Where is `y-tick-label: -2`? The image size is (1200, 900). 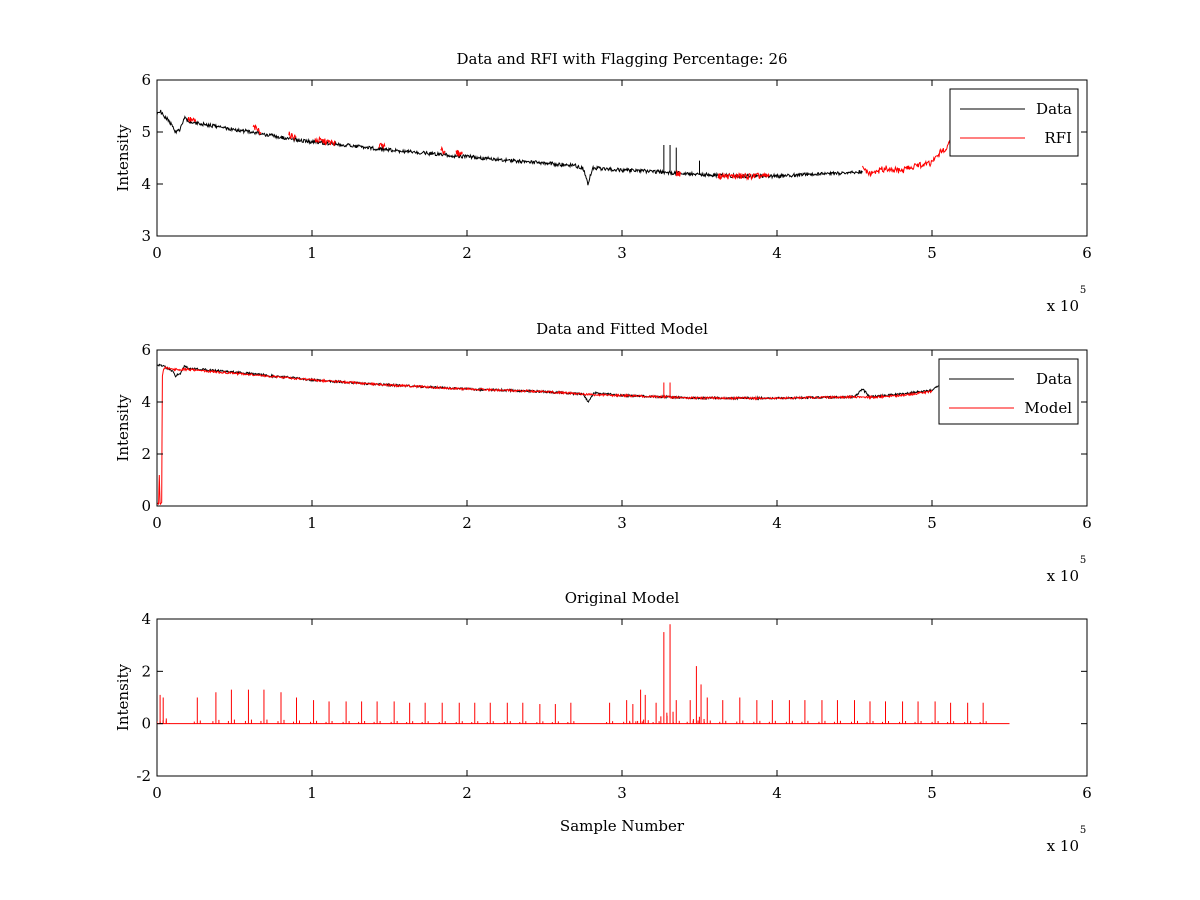 y-tick-label: -2 is located at coordinates (143, 776).